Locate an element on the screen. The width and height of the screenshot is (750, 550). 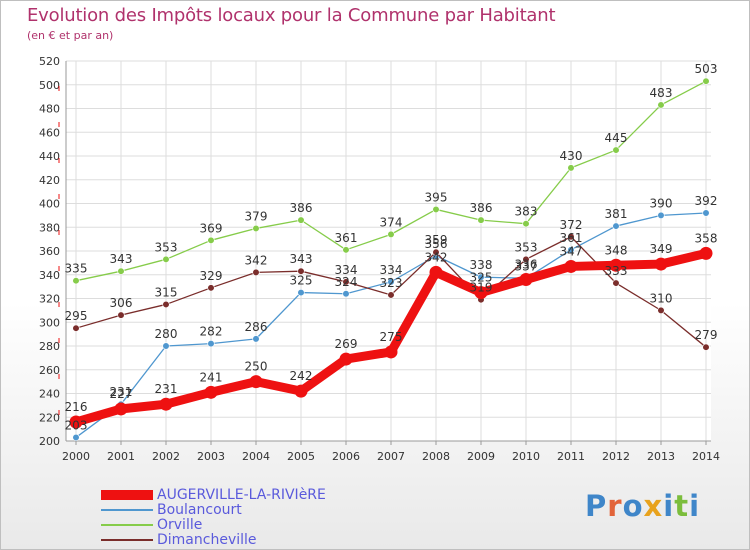
legend-label-dimancheville: Dimancheville is located at coordinates (207, 540).